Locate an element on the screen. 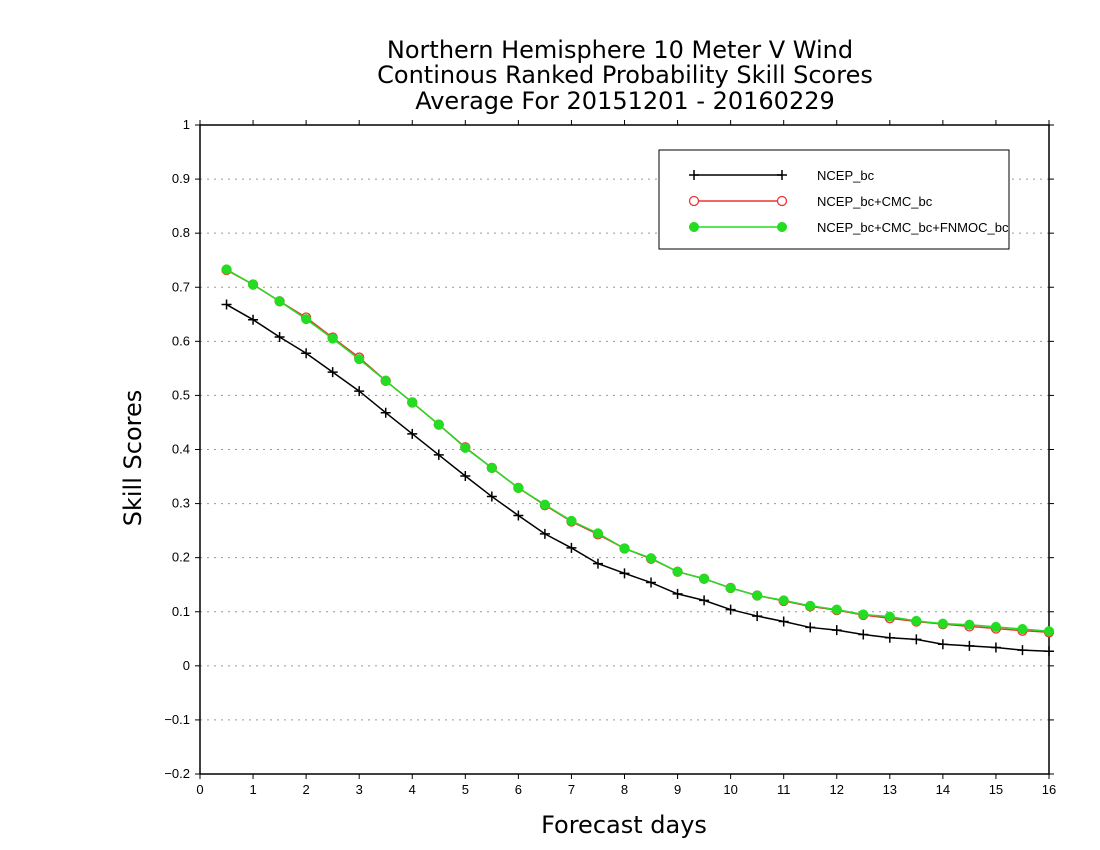  x-tick-label: 15 is located at coordinates (996, 789).